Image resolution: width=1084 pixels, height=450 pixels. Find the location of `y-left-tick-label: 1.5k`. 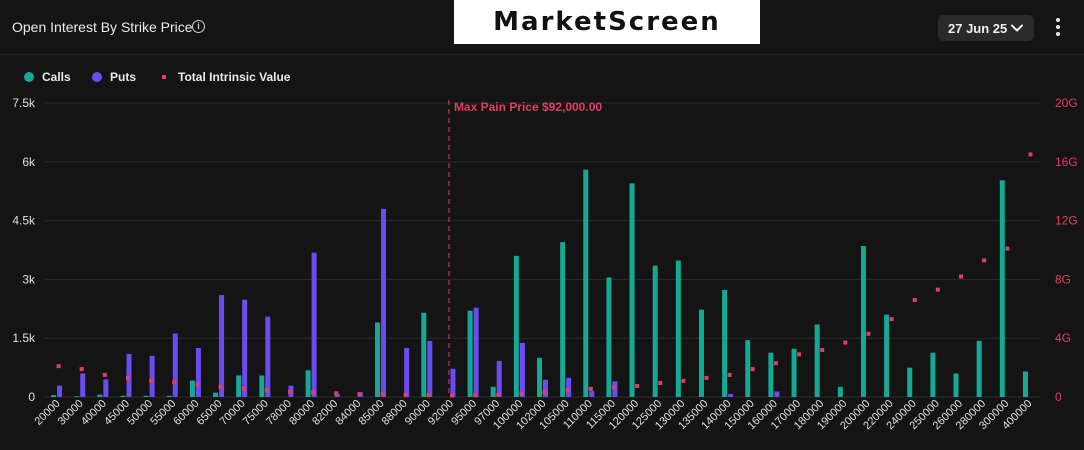

y-left-tick-label: 1.5k is located at coordinates (24, 338).